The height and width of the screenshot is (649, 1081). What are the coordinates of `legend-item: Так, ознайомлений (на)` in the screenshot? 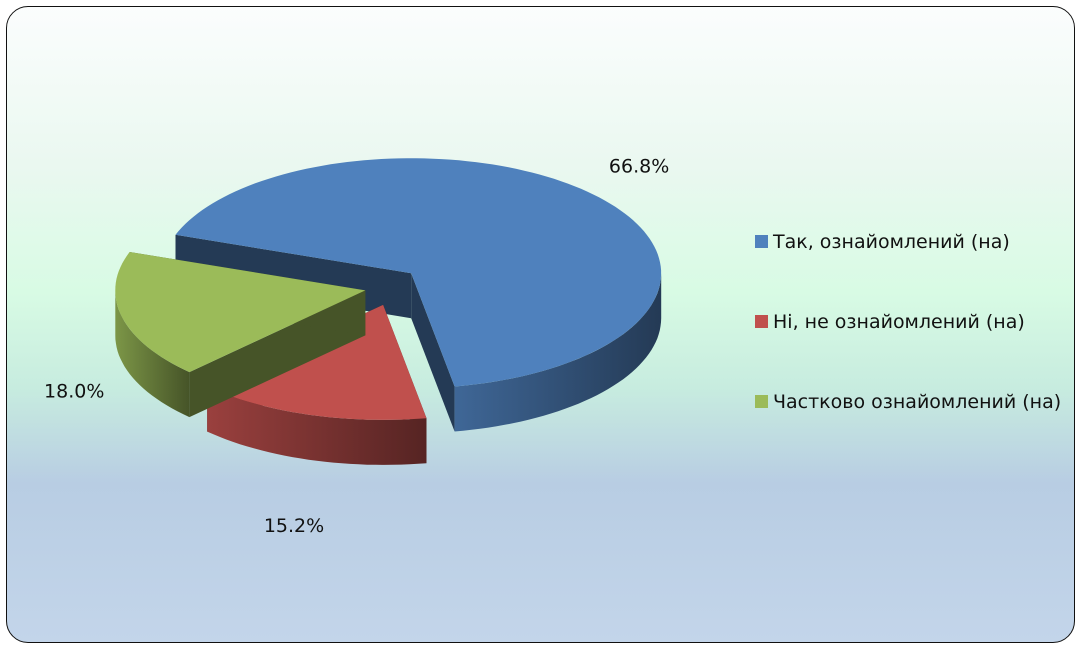 It's located at (914, 242).